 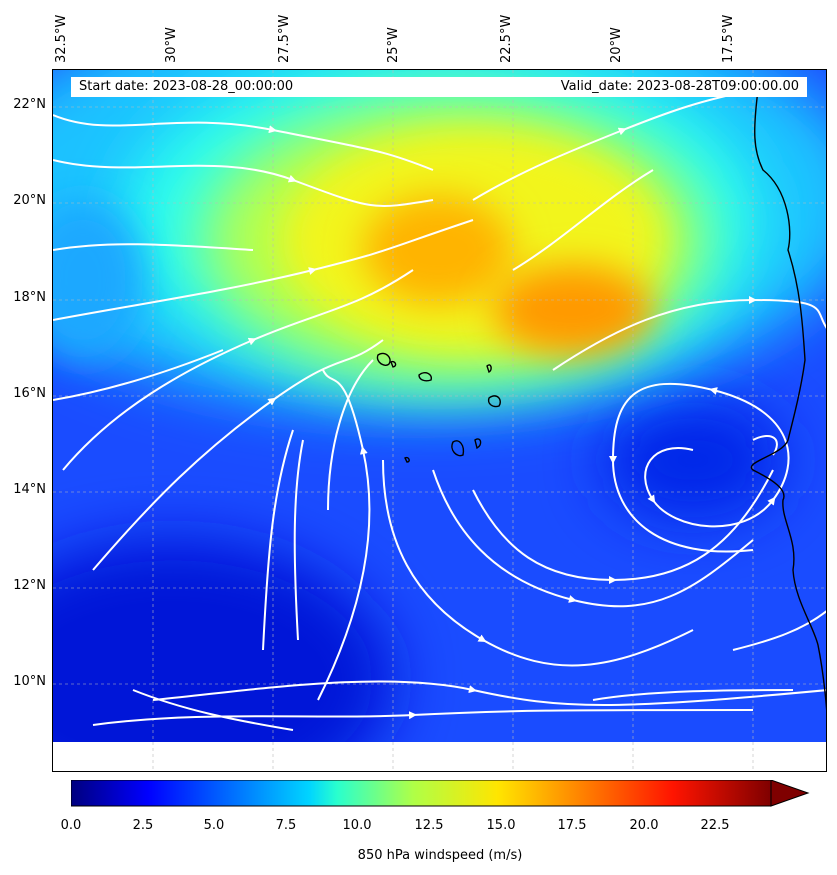 What do you see at coordinates (29, 489) in the screenshot?
I see `lat-label-14n: 14°N` at bounding box center [29, 489].